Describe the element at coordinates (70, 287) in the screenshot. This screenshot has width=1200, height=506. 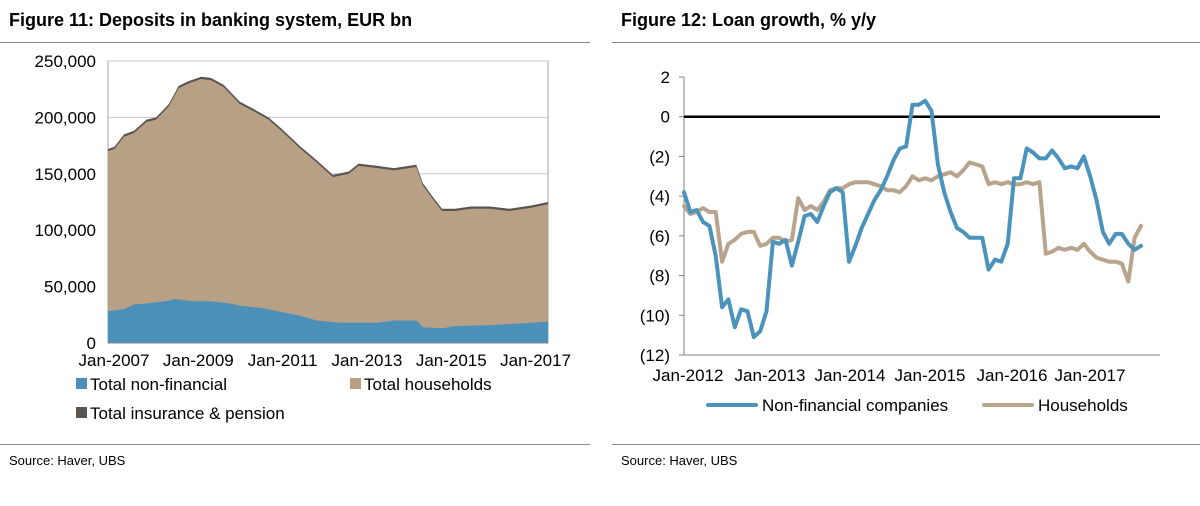
I see `y-tick-label: 50,000` at that location.